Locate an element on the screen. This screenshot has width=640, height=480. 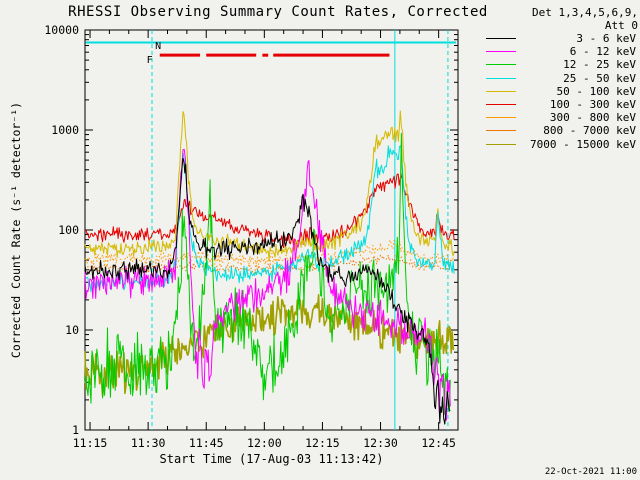
legend-label: 800 - 7000 keV is located at coordinates (589, 131).